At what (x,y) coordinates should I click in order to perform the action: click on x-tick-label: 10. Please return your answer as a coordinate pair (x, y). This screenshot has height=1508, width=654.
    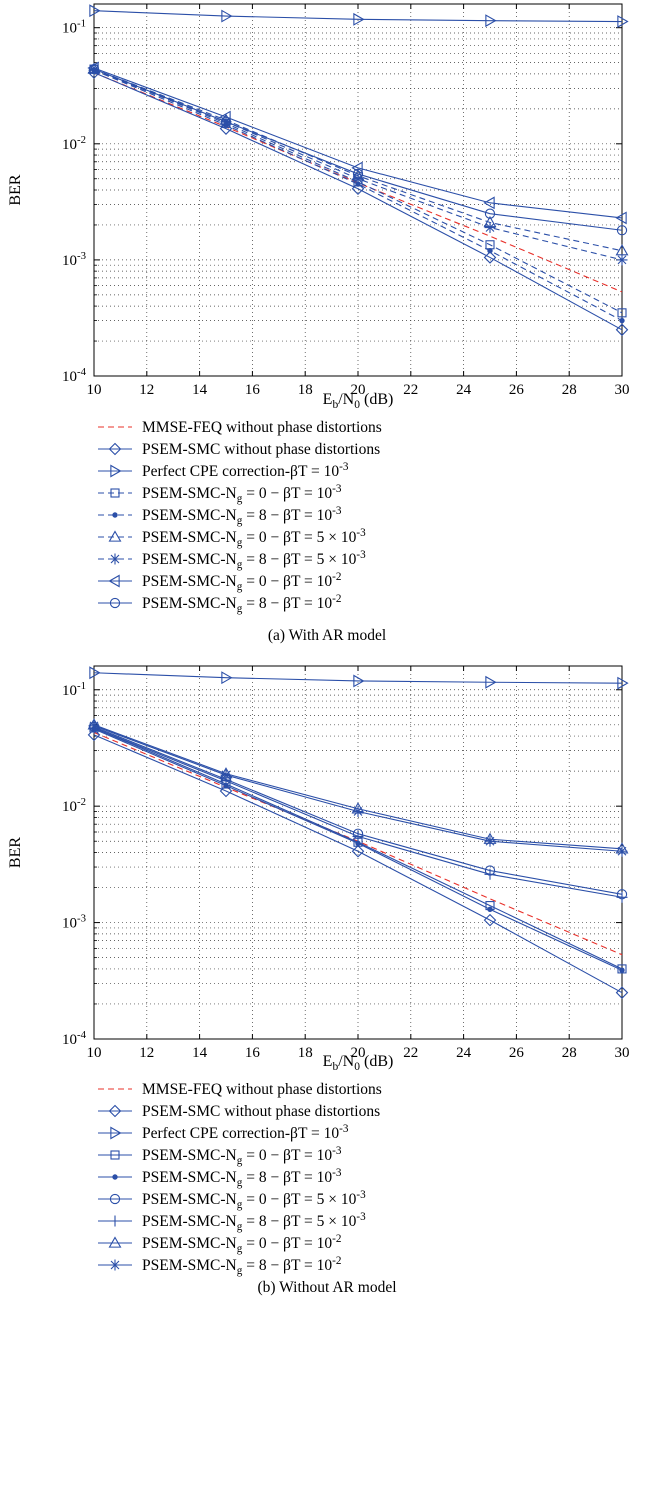
    Looking at the image, I should click on (94, 390).